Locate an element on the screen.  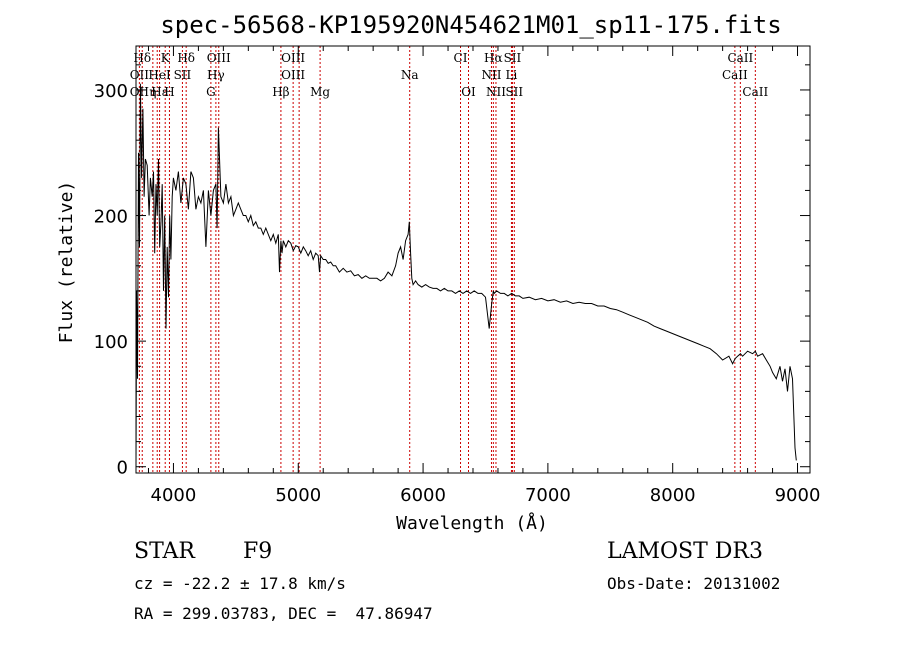
line-label: η is located at coordinates (152, 92).